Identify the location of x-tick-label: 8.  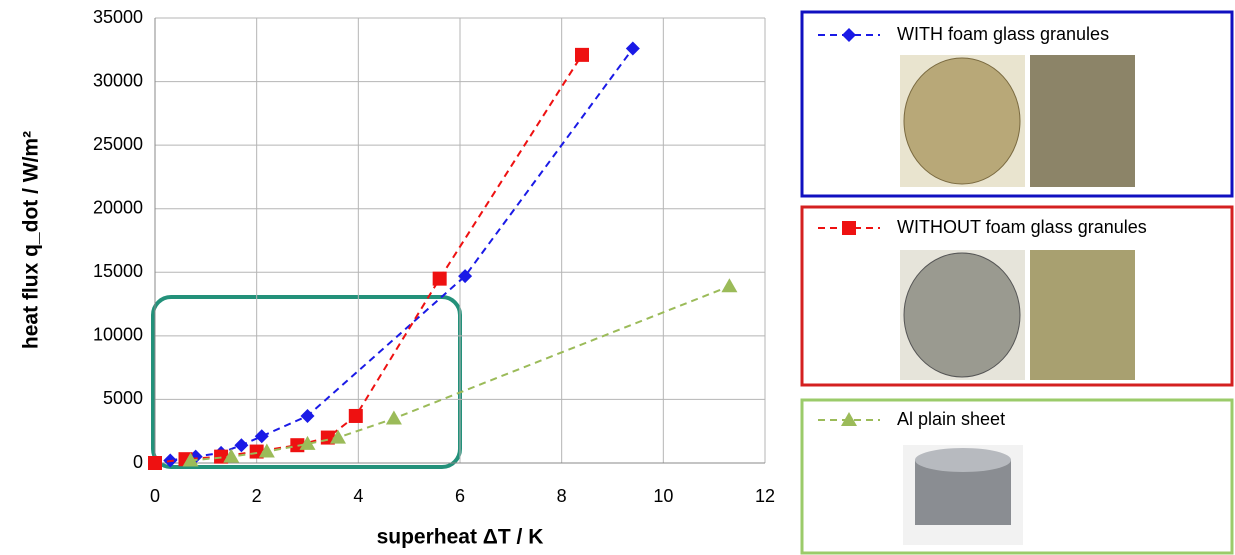
(562, 496).